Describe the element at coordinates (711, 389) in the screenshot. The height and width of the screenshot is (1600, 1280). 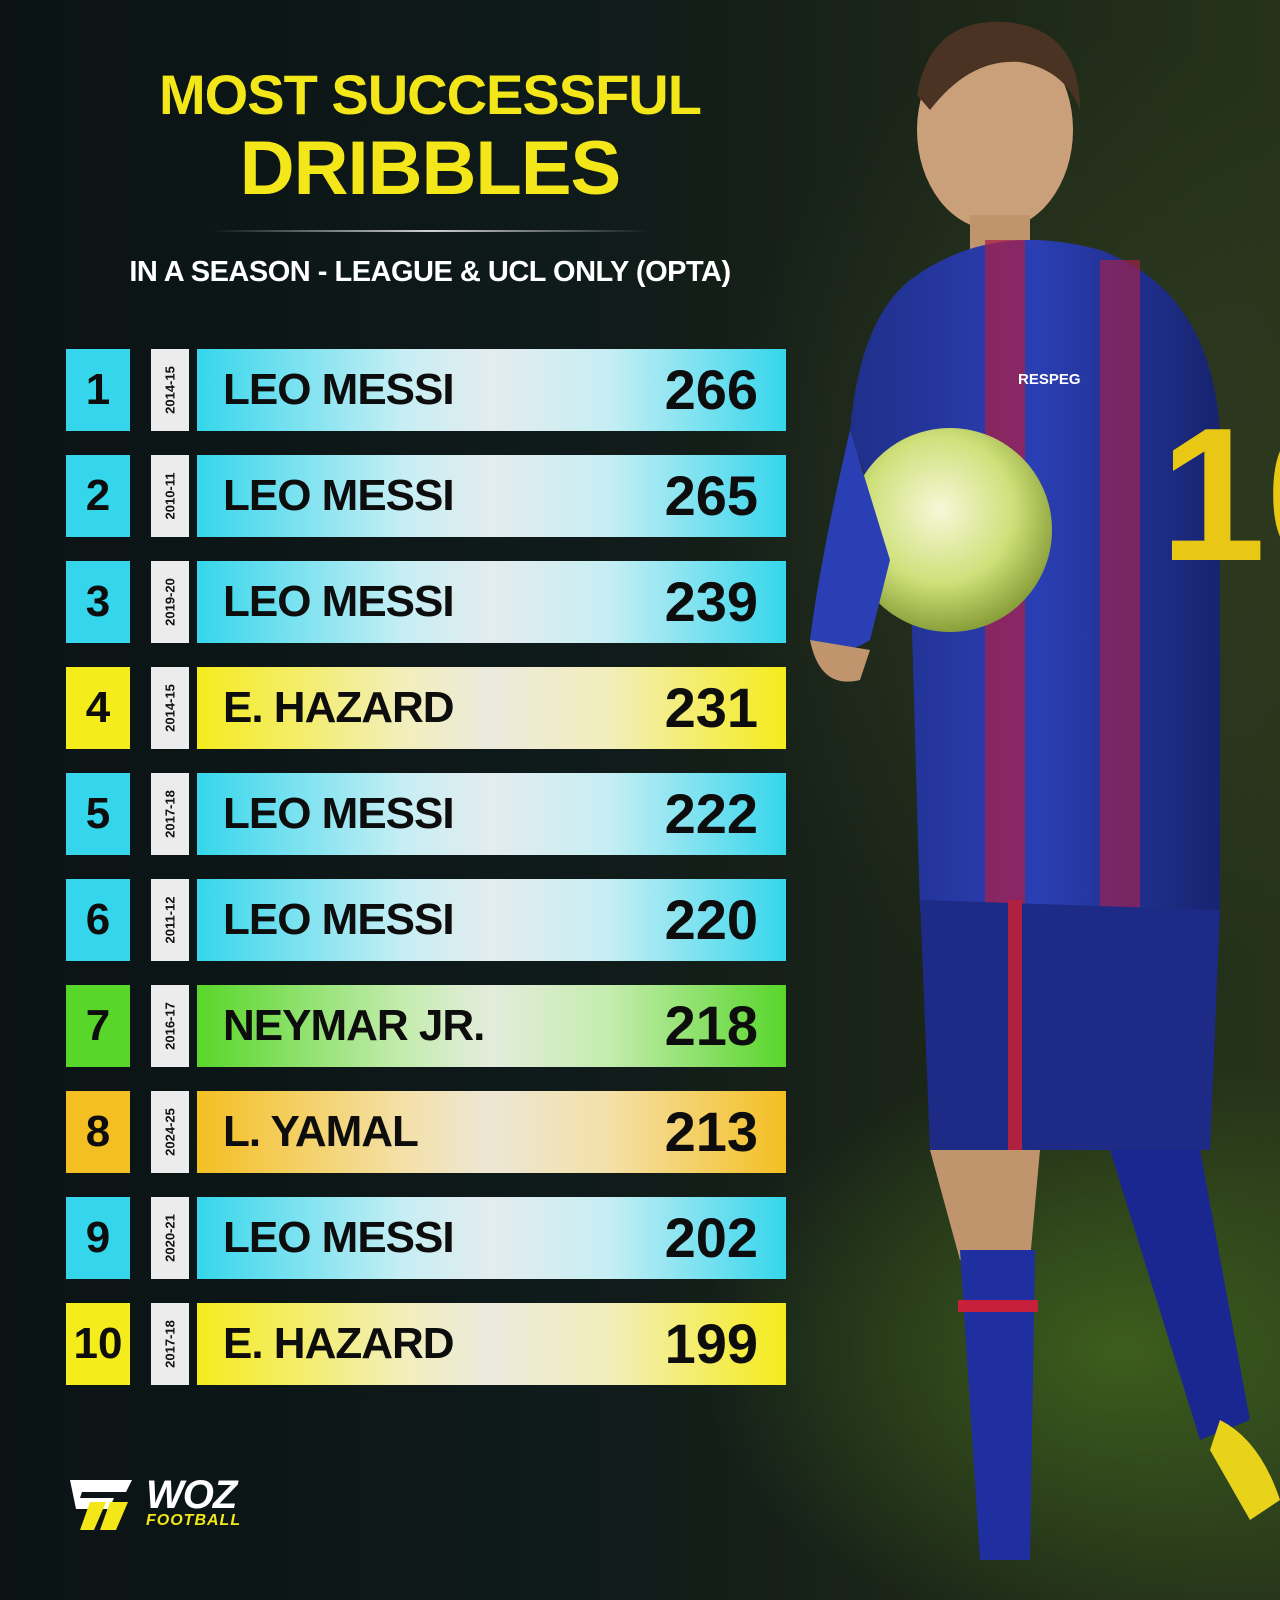
I see `dribble-count: 266` at that location.